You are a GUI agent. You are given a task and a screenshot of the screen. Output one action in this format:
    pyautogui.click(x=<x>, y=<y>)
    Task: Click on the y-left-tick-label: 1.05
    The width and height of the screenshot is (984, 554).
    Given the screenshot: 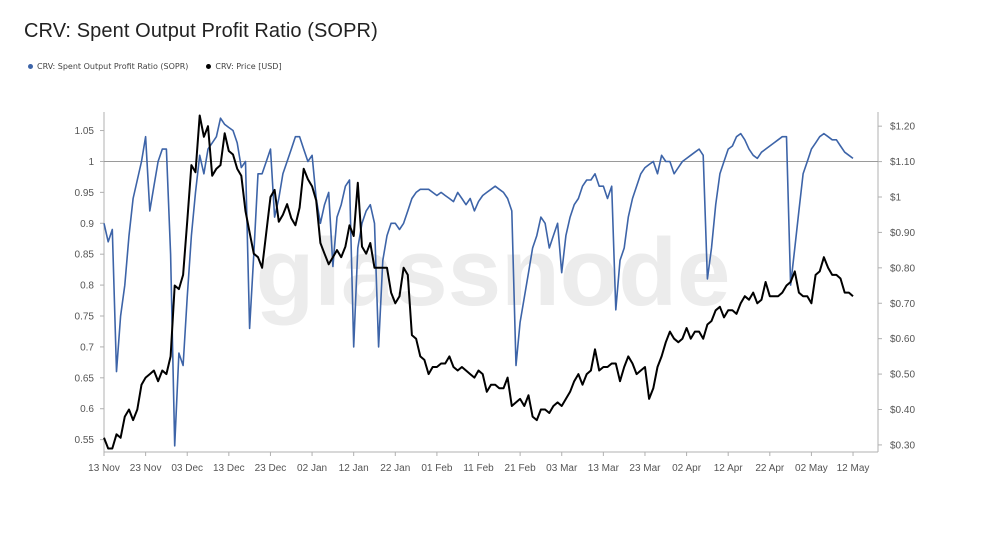 What is the action you would take?
    pyautogui.click(x=85, y=131)
    